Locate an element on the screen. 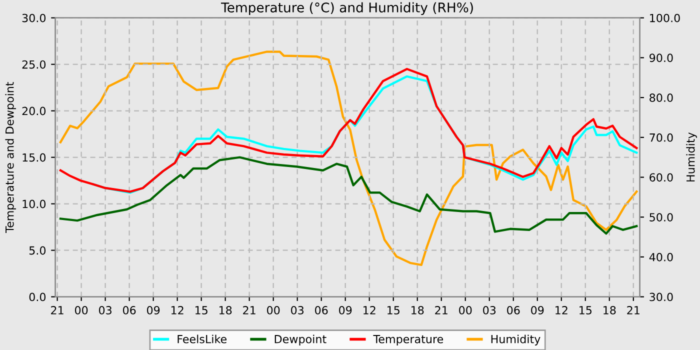 This screenshot has height=350, width=700. y-tick-label: 15.0 is located at coordinates (34, 157).